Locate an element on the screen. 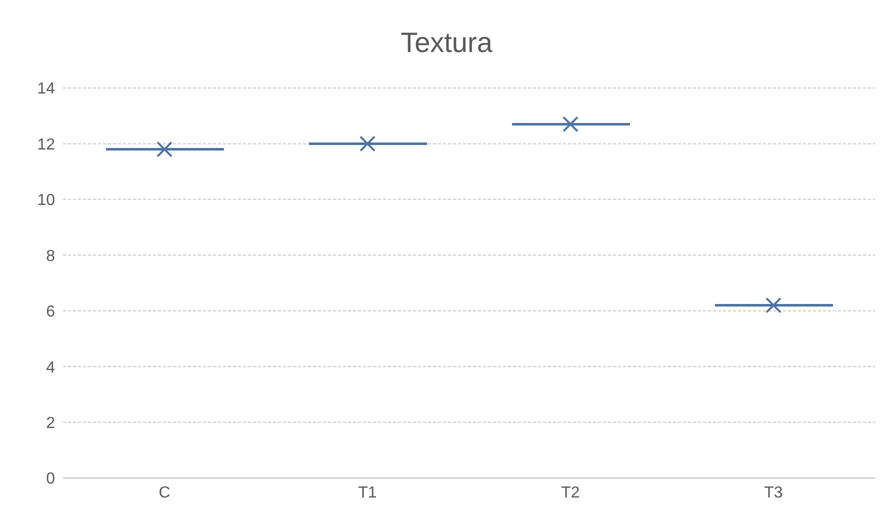  x-tick-label: C is located at coordinates (164, 493).